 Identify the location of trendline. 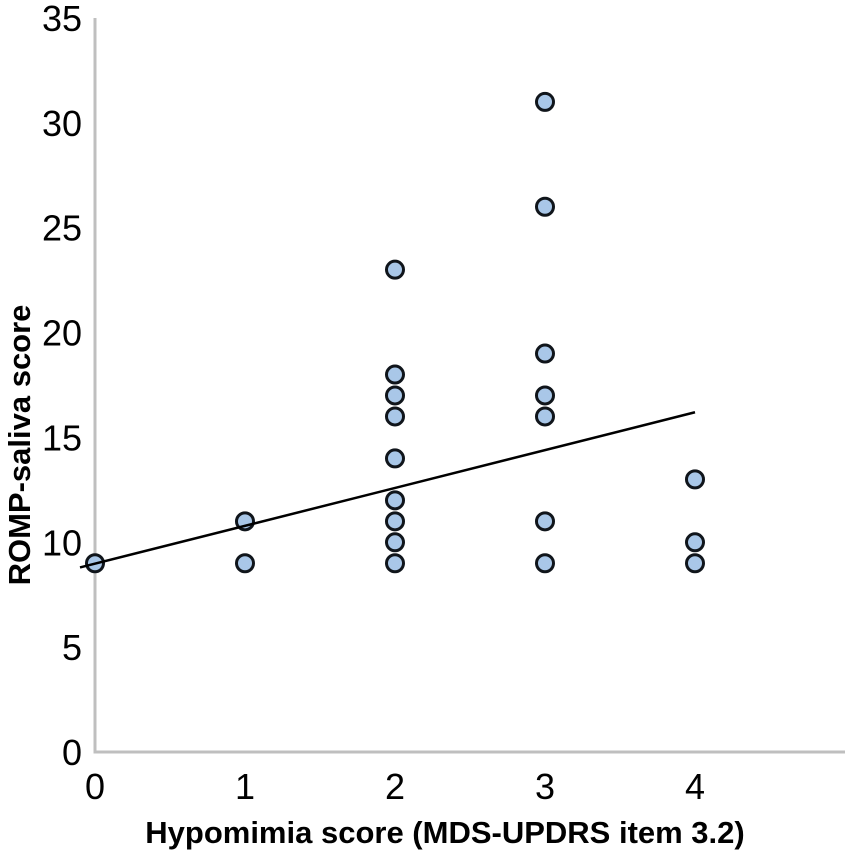
(387, 490).